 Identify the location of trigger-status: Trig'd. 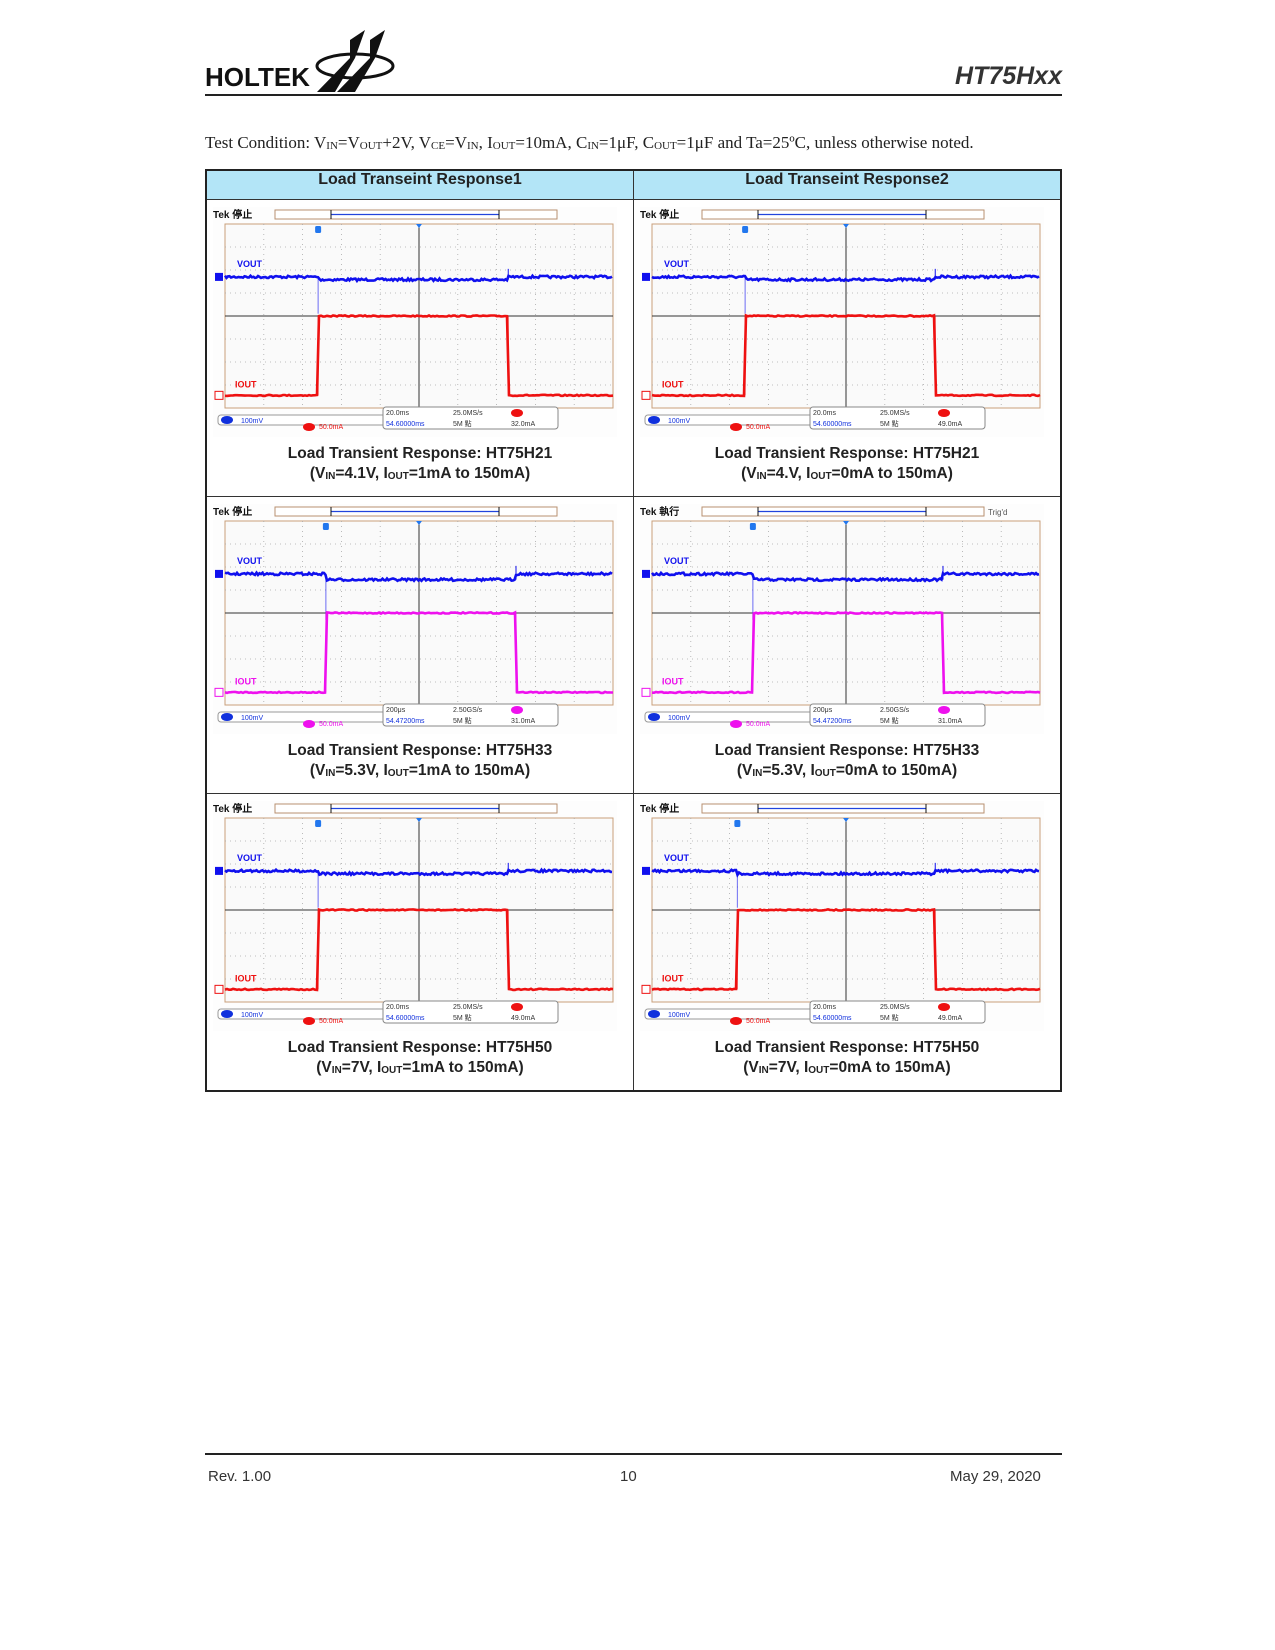
(997, 512).